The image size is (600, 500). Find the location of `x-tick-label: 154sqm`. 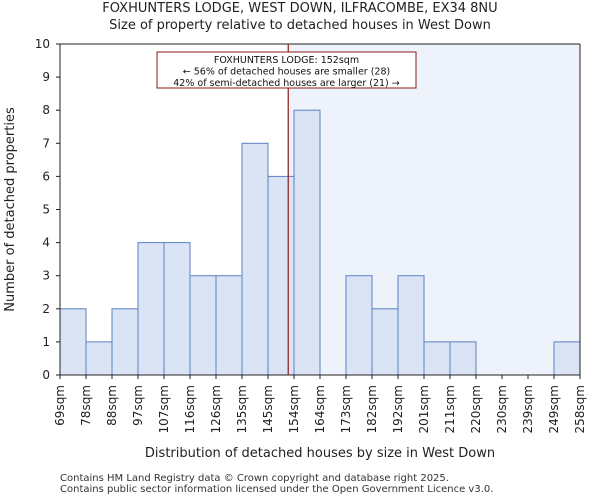

x-tick-label: 154sqm is located at coordinates (294, 409).